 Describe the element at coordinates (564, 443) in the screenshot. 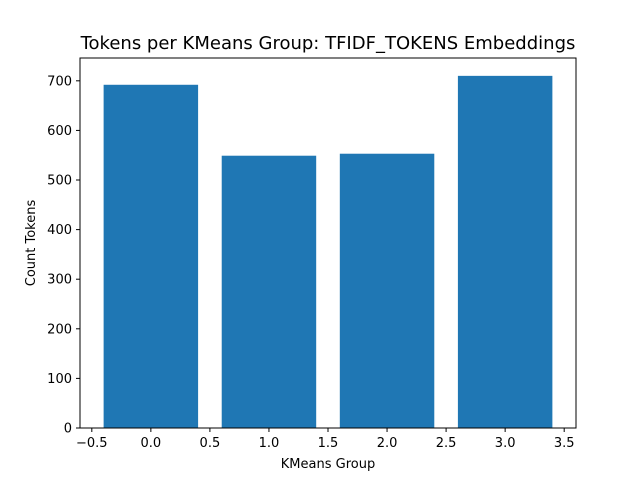

I see `x-tick-label: 3.5` at that location.